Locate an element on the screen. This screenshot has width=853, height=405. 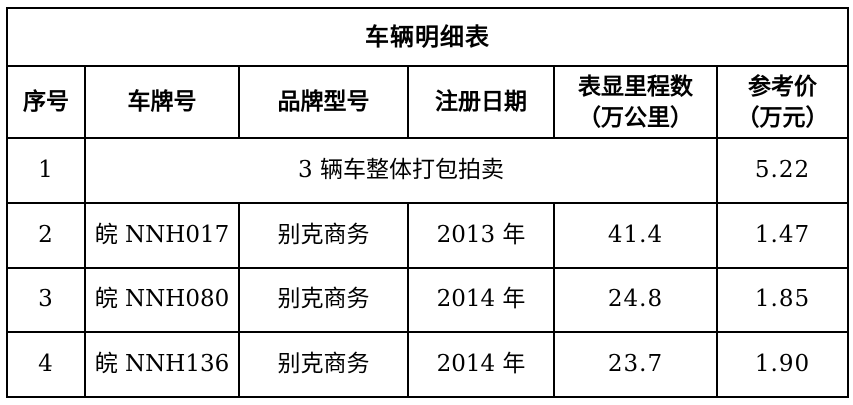
cell-reference-price: 5.22 is located at coordinates (782, 170).